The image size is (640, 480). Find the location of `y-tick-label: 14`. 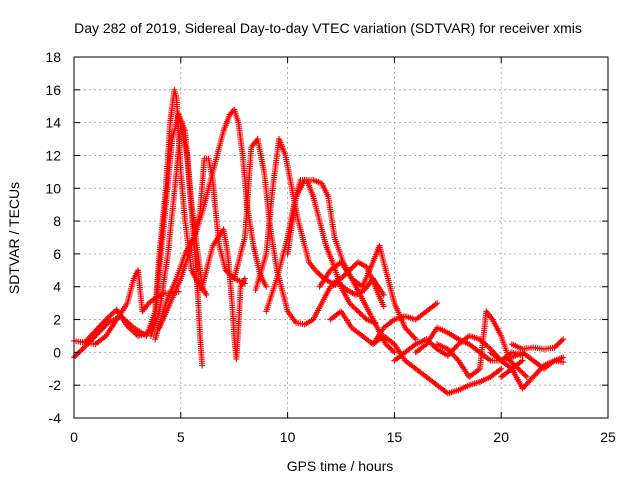

y-tick-label: 14 is located at coordinates (53, 123).